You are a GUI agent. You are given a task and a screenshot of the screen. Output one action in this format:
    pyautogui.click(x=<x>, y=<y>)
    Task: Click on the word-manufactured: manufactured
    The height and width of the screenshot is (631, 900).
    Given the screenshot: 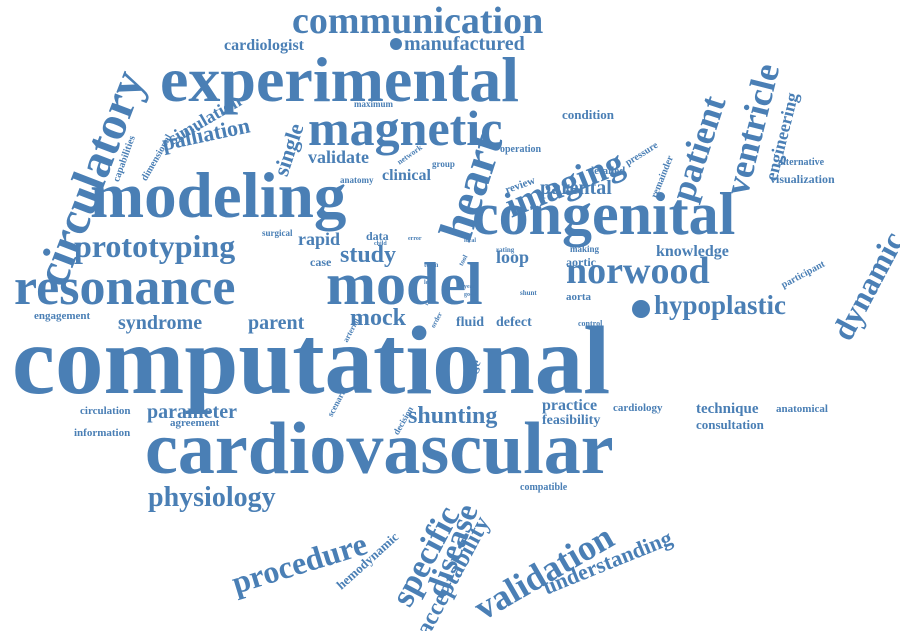 What is the action you would take?
    pyautogui.click(x=464, y=44)
    